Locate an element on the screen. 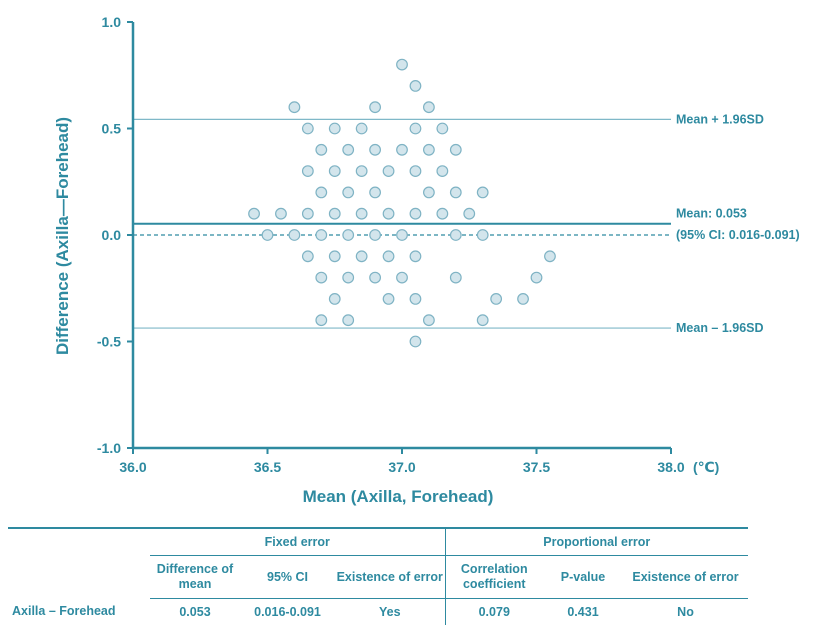  col-header-p-value: P-value is located at coordinates (583, 577).